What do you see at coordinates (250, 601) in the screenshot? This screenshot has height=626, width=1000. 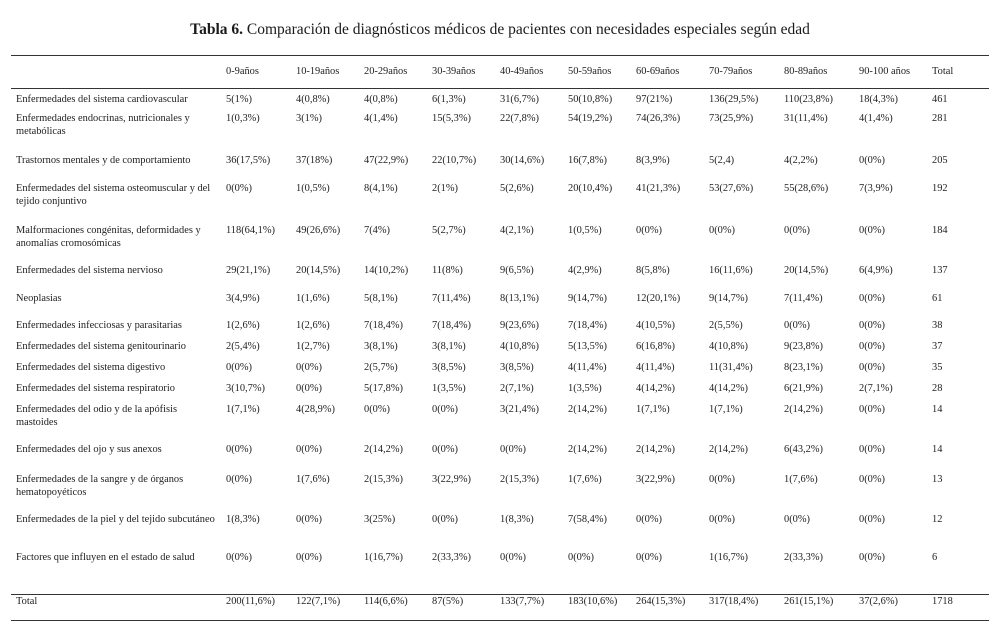 I see `total-value-cell: 200(11,6%)` at bounding box center [250, 601].